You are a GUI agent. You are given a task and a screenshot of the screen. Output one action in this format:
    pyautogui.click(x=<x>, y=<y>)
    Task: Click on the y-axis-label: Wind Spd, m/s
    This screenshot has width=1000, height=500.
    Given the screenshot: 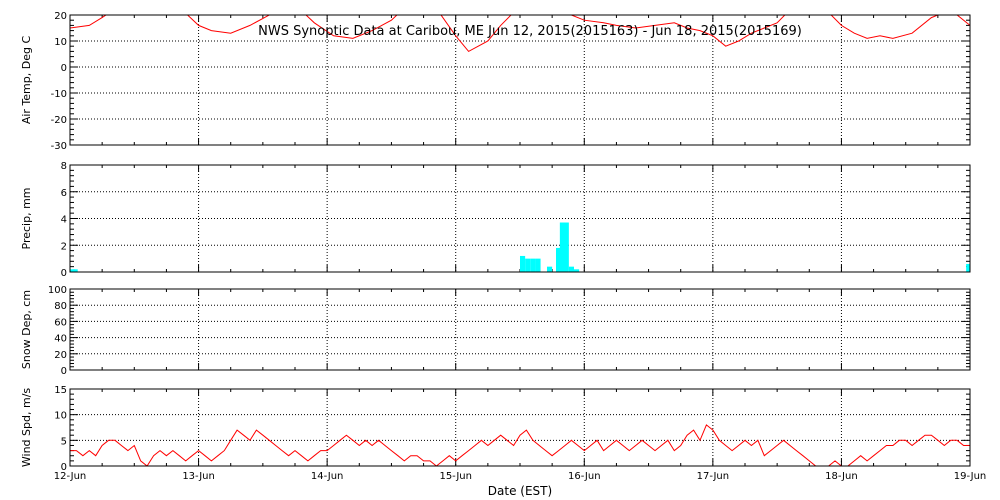 What is the action you would take?
    pyautogui.click(x=26, y=428)
    